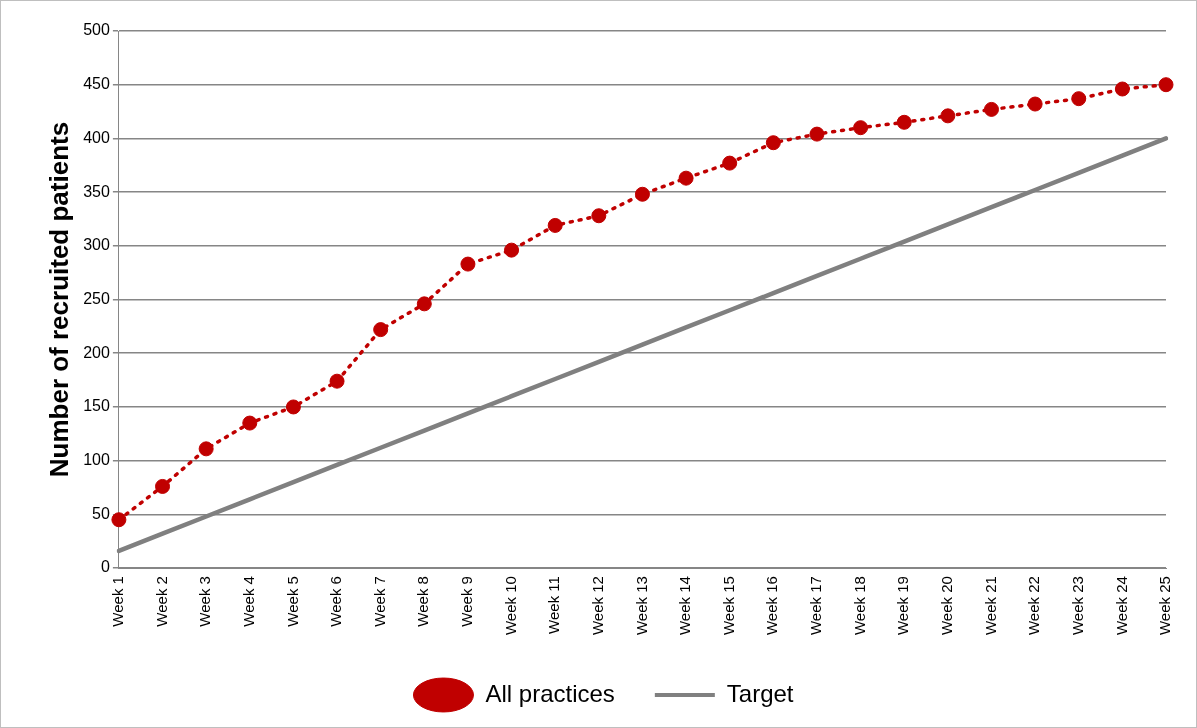  I want to click on x-tick-label: Week 25, so click(1165, 606).